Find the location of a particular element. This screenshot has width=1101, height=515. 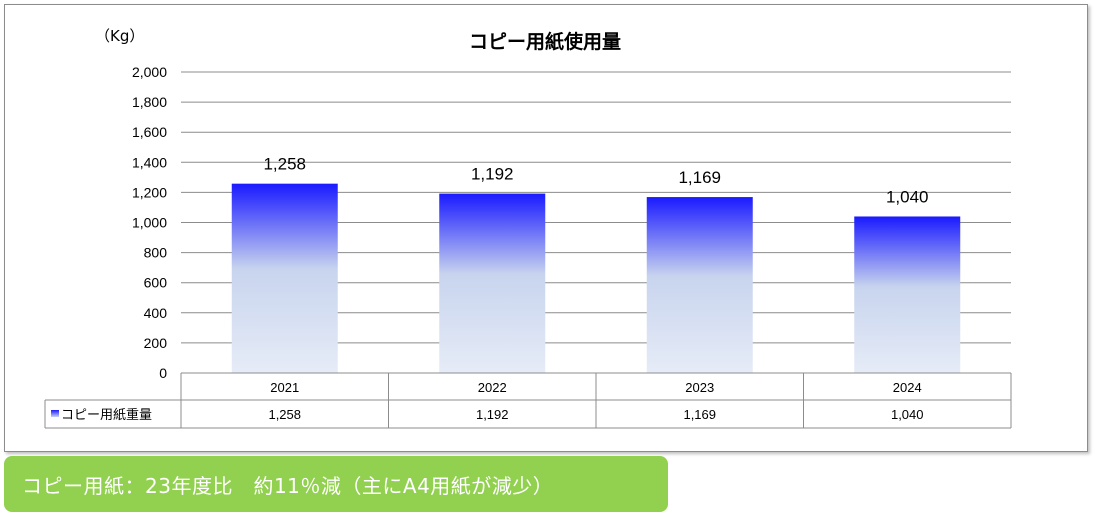

x-tick-label: 2021 is located at coordinates (284, 387).